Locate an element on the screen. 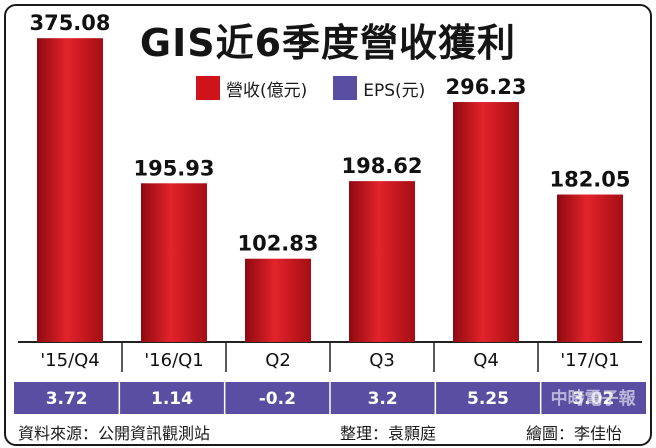 This screenshot has height=448, width=656. eps-value-label-4: 5.25 is located at coordinates (488, 399).